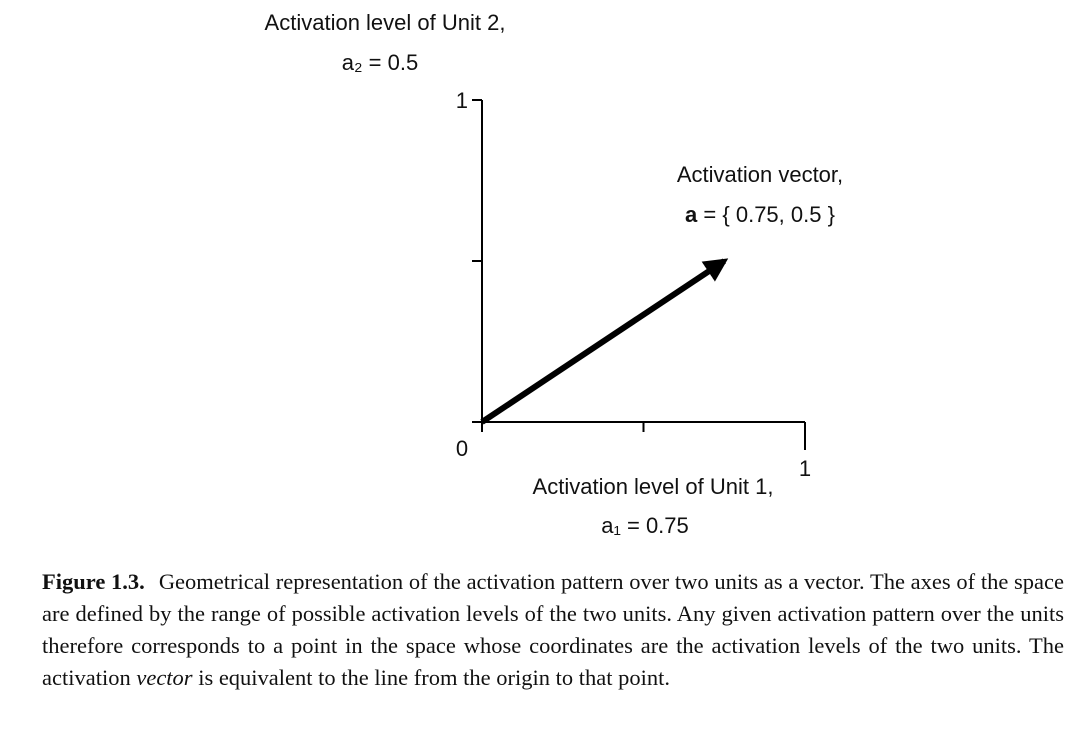  What do you see at coordinates (380, 62) in the screenshot?
I see `y-axis-label: a₂ = 0.5` at bounding box center [380, 62].